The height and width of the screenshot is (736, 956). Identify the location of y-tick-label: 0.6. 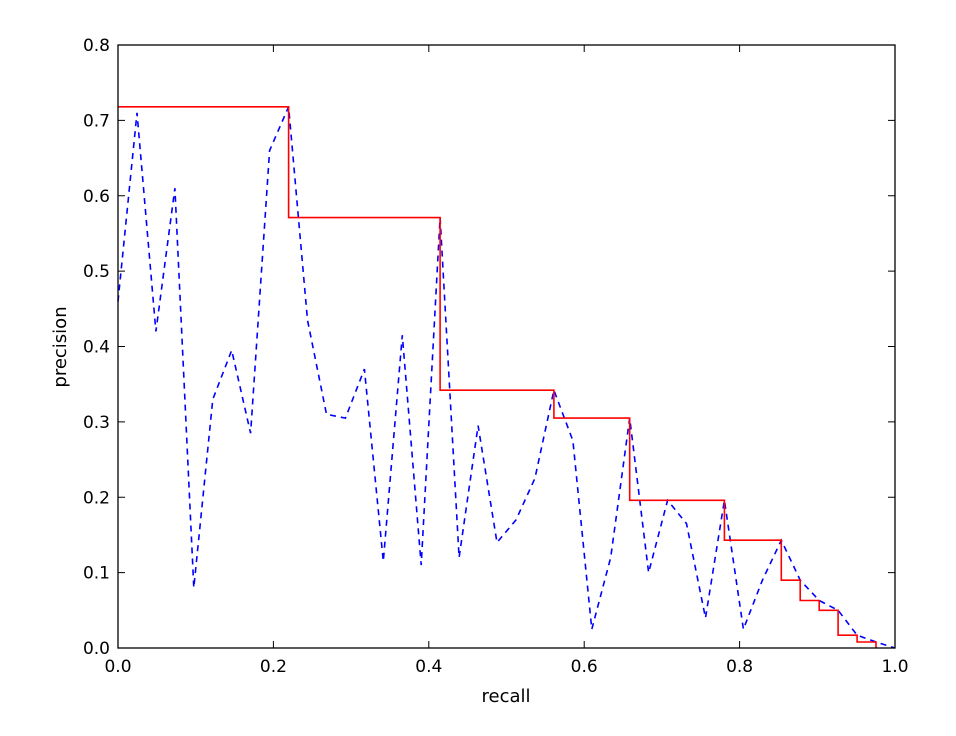
(96, 197).